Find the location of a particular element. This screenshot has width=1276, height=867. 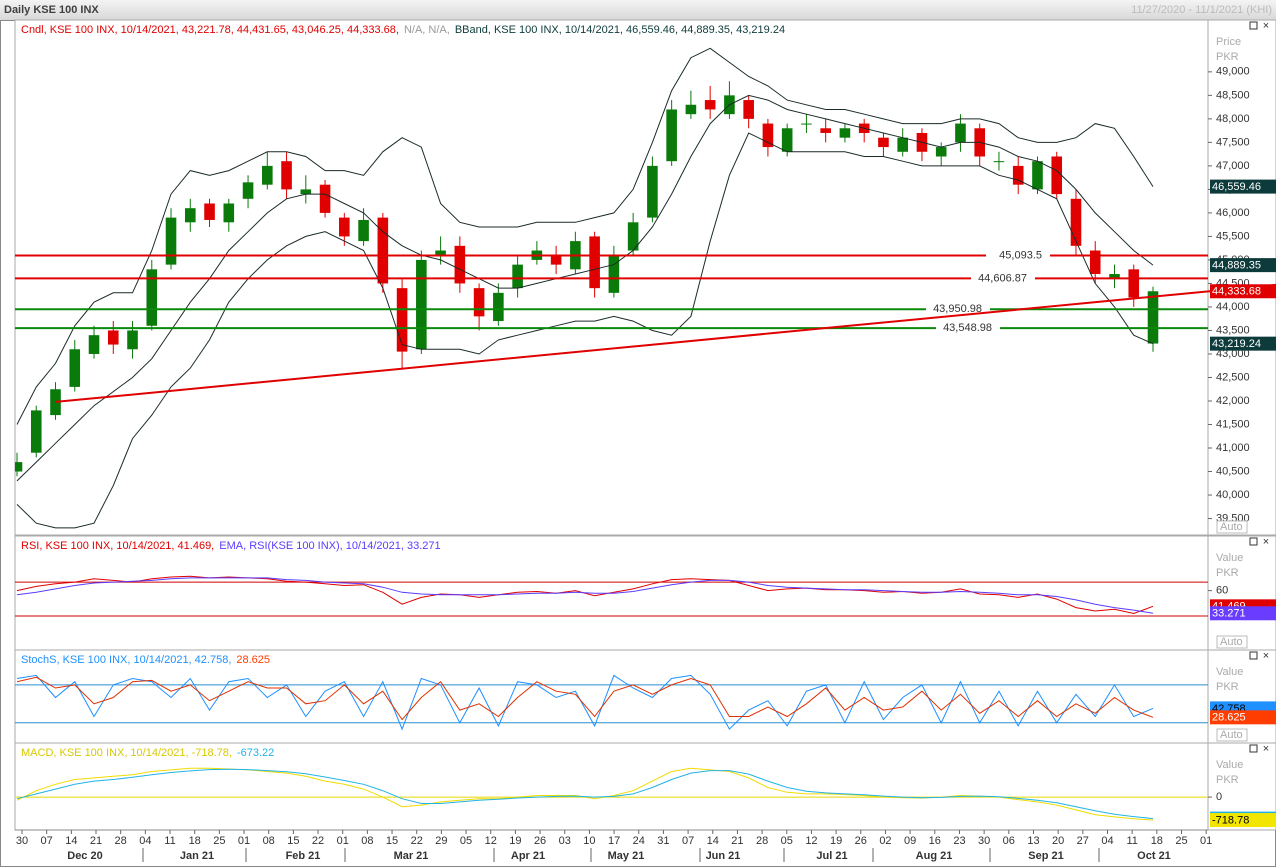

date-range: 11/27/2020 - 11/1/2021 (KHI) is located at coordinates (1201, 10).